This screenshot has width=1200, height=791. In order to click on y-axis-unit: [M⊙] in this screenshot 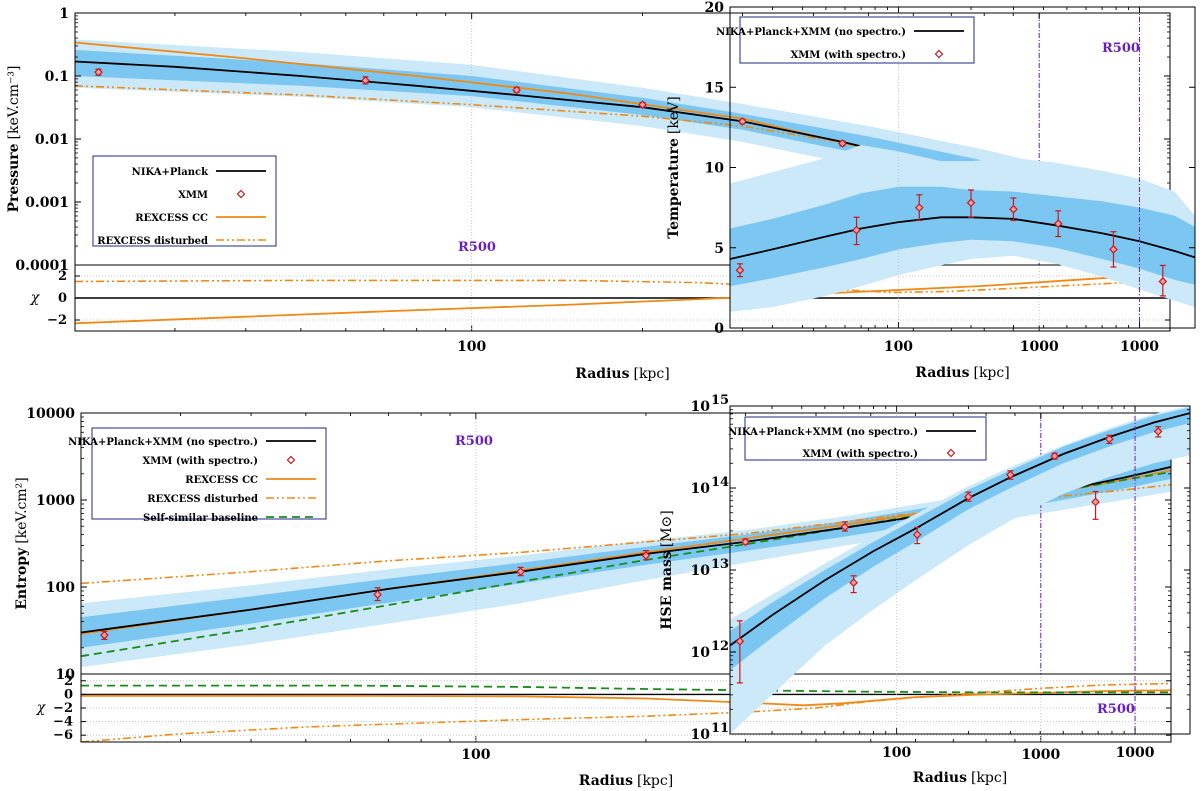, I will do `click(667, 528)`.